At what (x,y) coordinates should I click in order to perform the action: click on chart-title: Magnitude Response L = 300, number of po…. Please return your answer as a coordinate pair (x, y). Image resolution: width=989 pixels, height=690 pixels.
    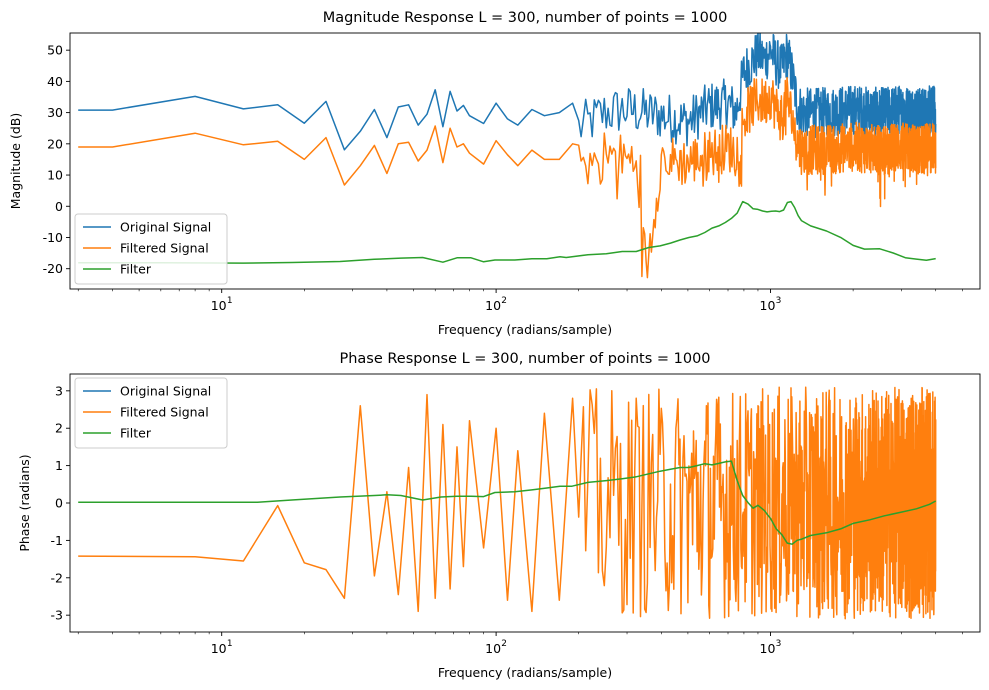
    Looking at the image, I should click on (525, 18).